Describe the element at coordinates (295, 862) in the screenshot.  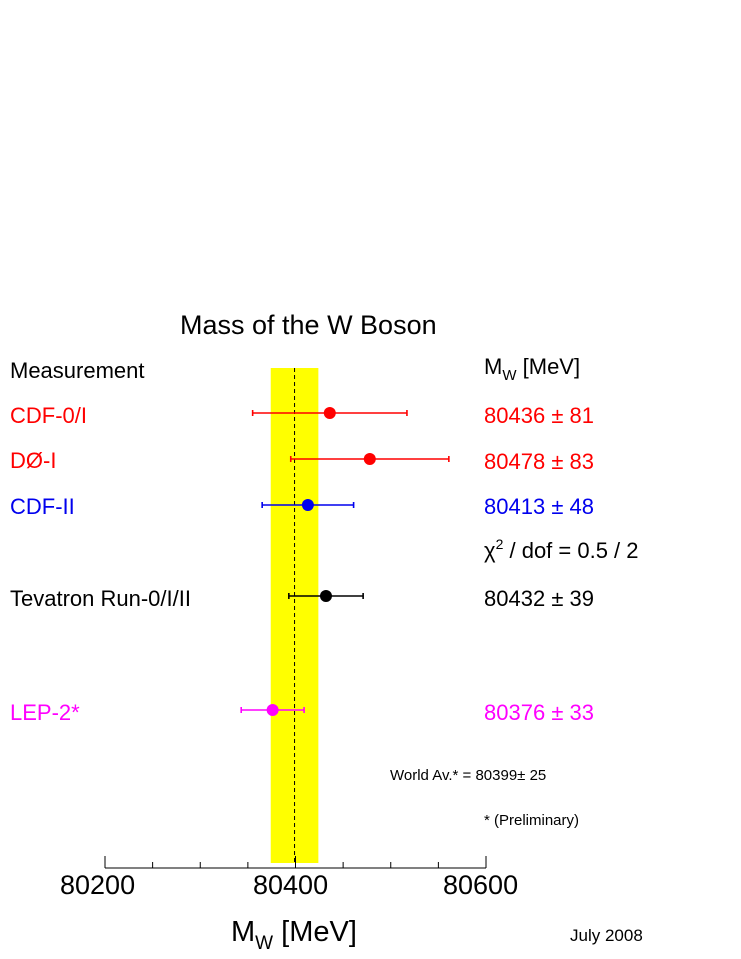
I see `x-axis` at that location.